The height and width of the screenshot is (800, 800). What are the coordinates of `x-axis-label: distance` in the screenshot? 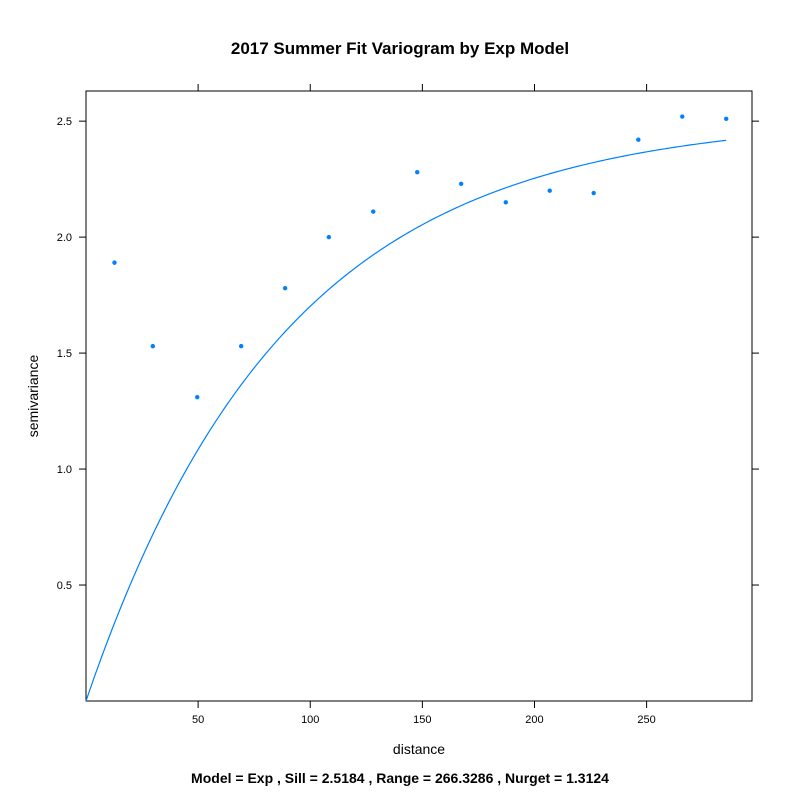 It's located at (419, 749).